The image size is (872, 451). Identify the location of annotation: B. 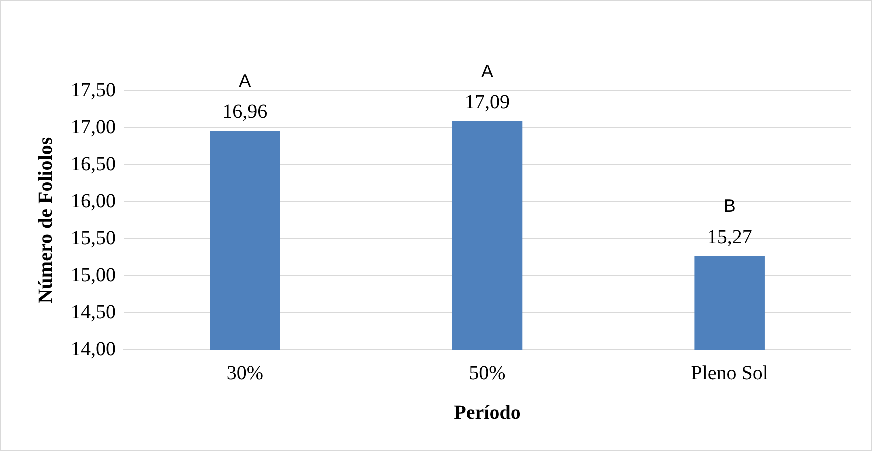
(730, 206).